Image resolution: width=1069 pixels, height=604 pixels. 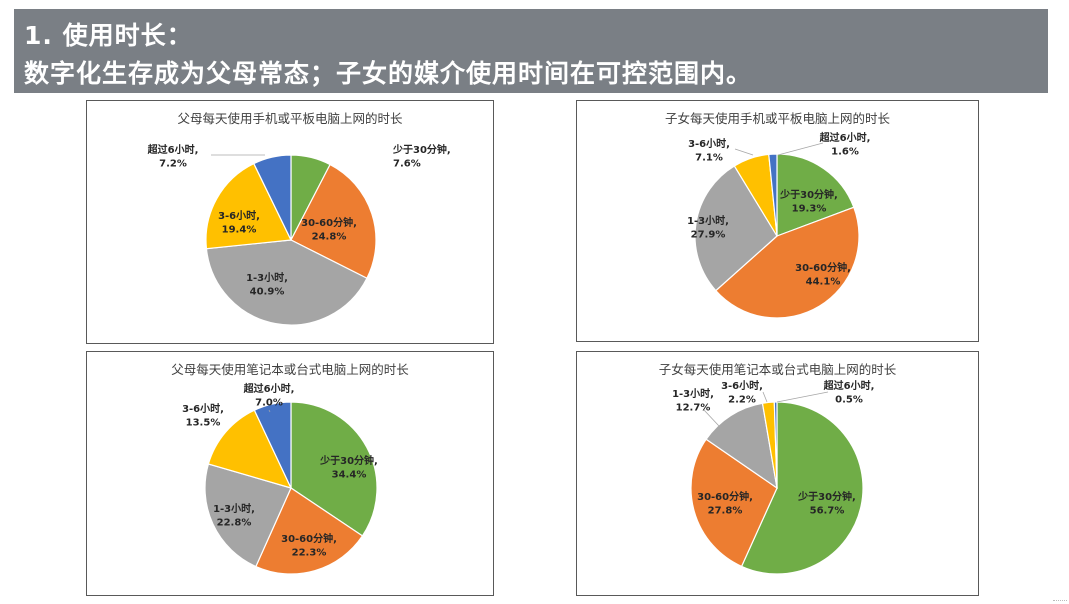 What do you see at coordinates (267, 284) in the screenshot?
I see `data-label: 1-3小时, 40.9%` at bounding box center [267, 284].